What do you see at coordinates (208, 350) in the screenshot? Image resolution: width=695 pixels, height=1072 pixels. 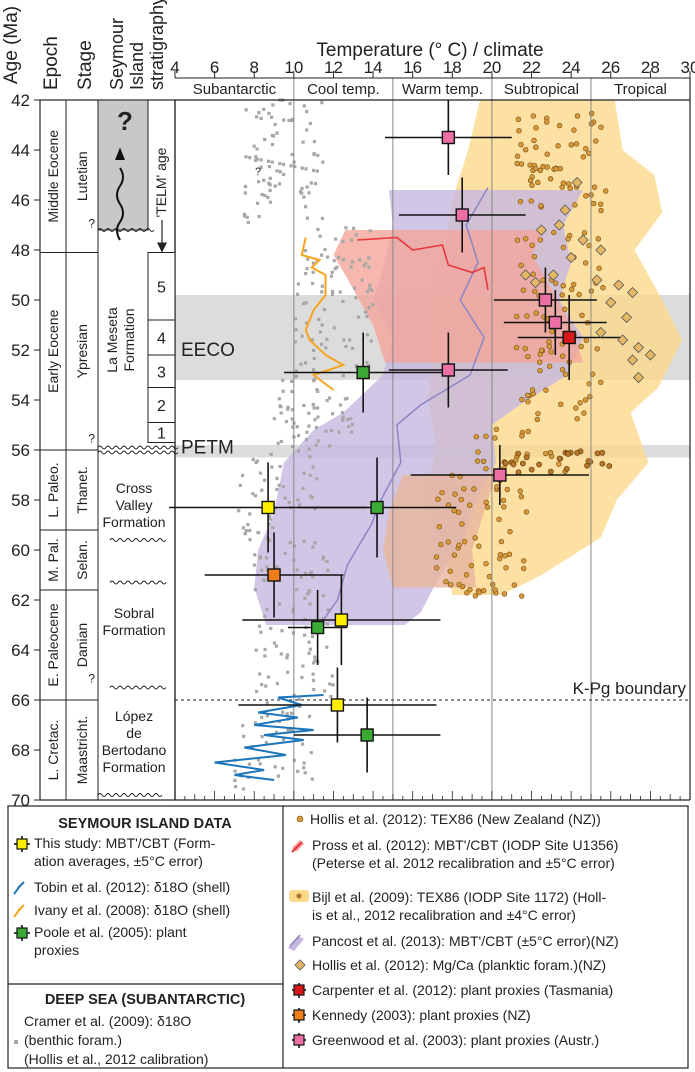 I see `eeco-label: EECO` at bounding box center [208, 350].